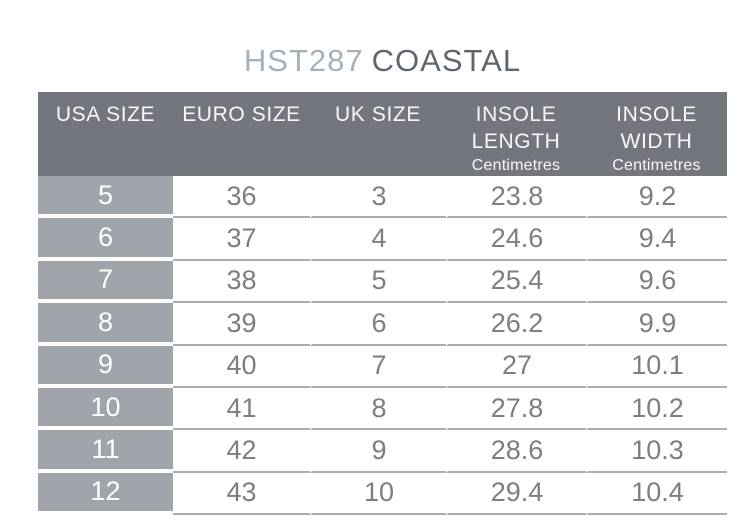 This screenshot has width=746, height=526. What do you see at coordinates (516, 409) in the screenshot?
I see `cell-insole-length: 27.8` at bounding box center [516, 409].